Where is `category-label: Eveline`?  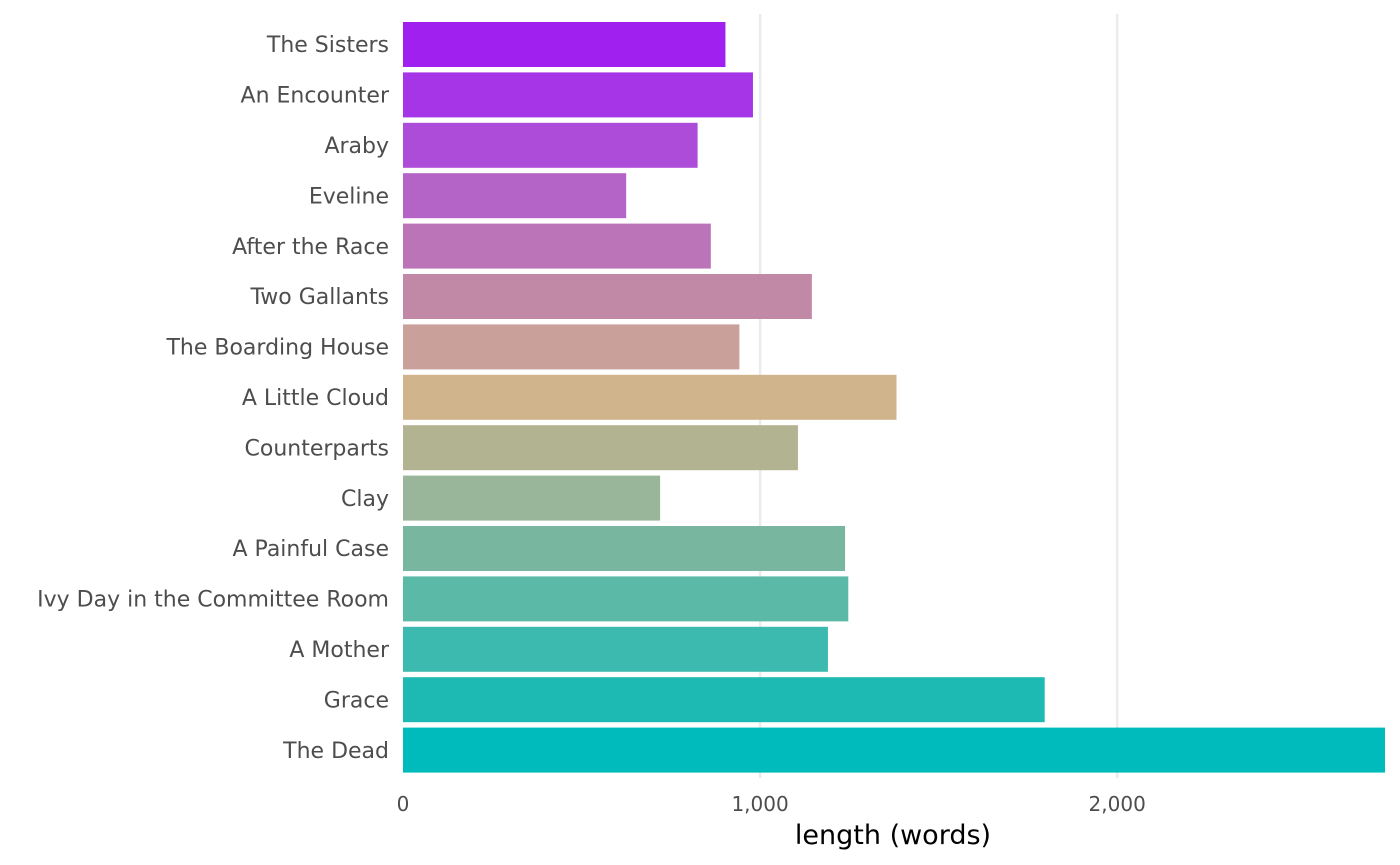 category-label: Eveline is located at coordinates (349, 196).